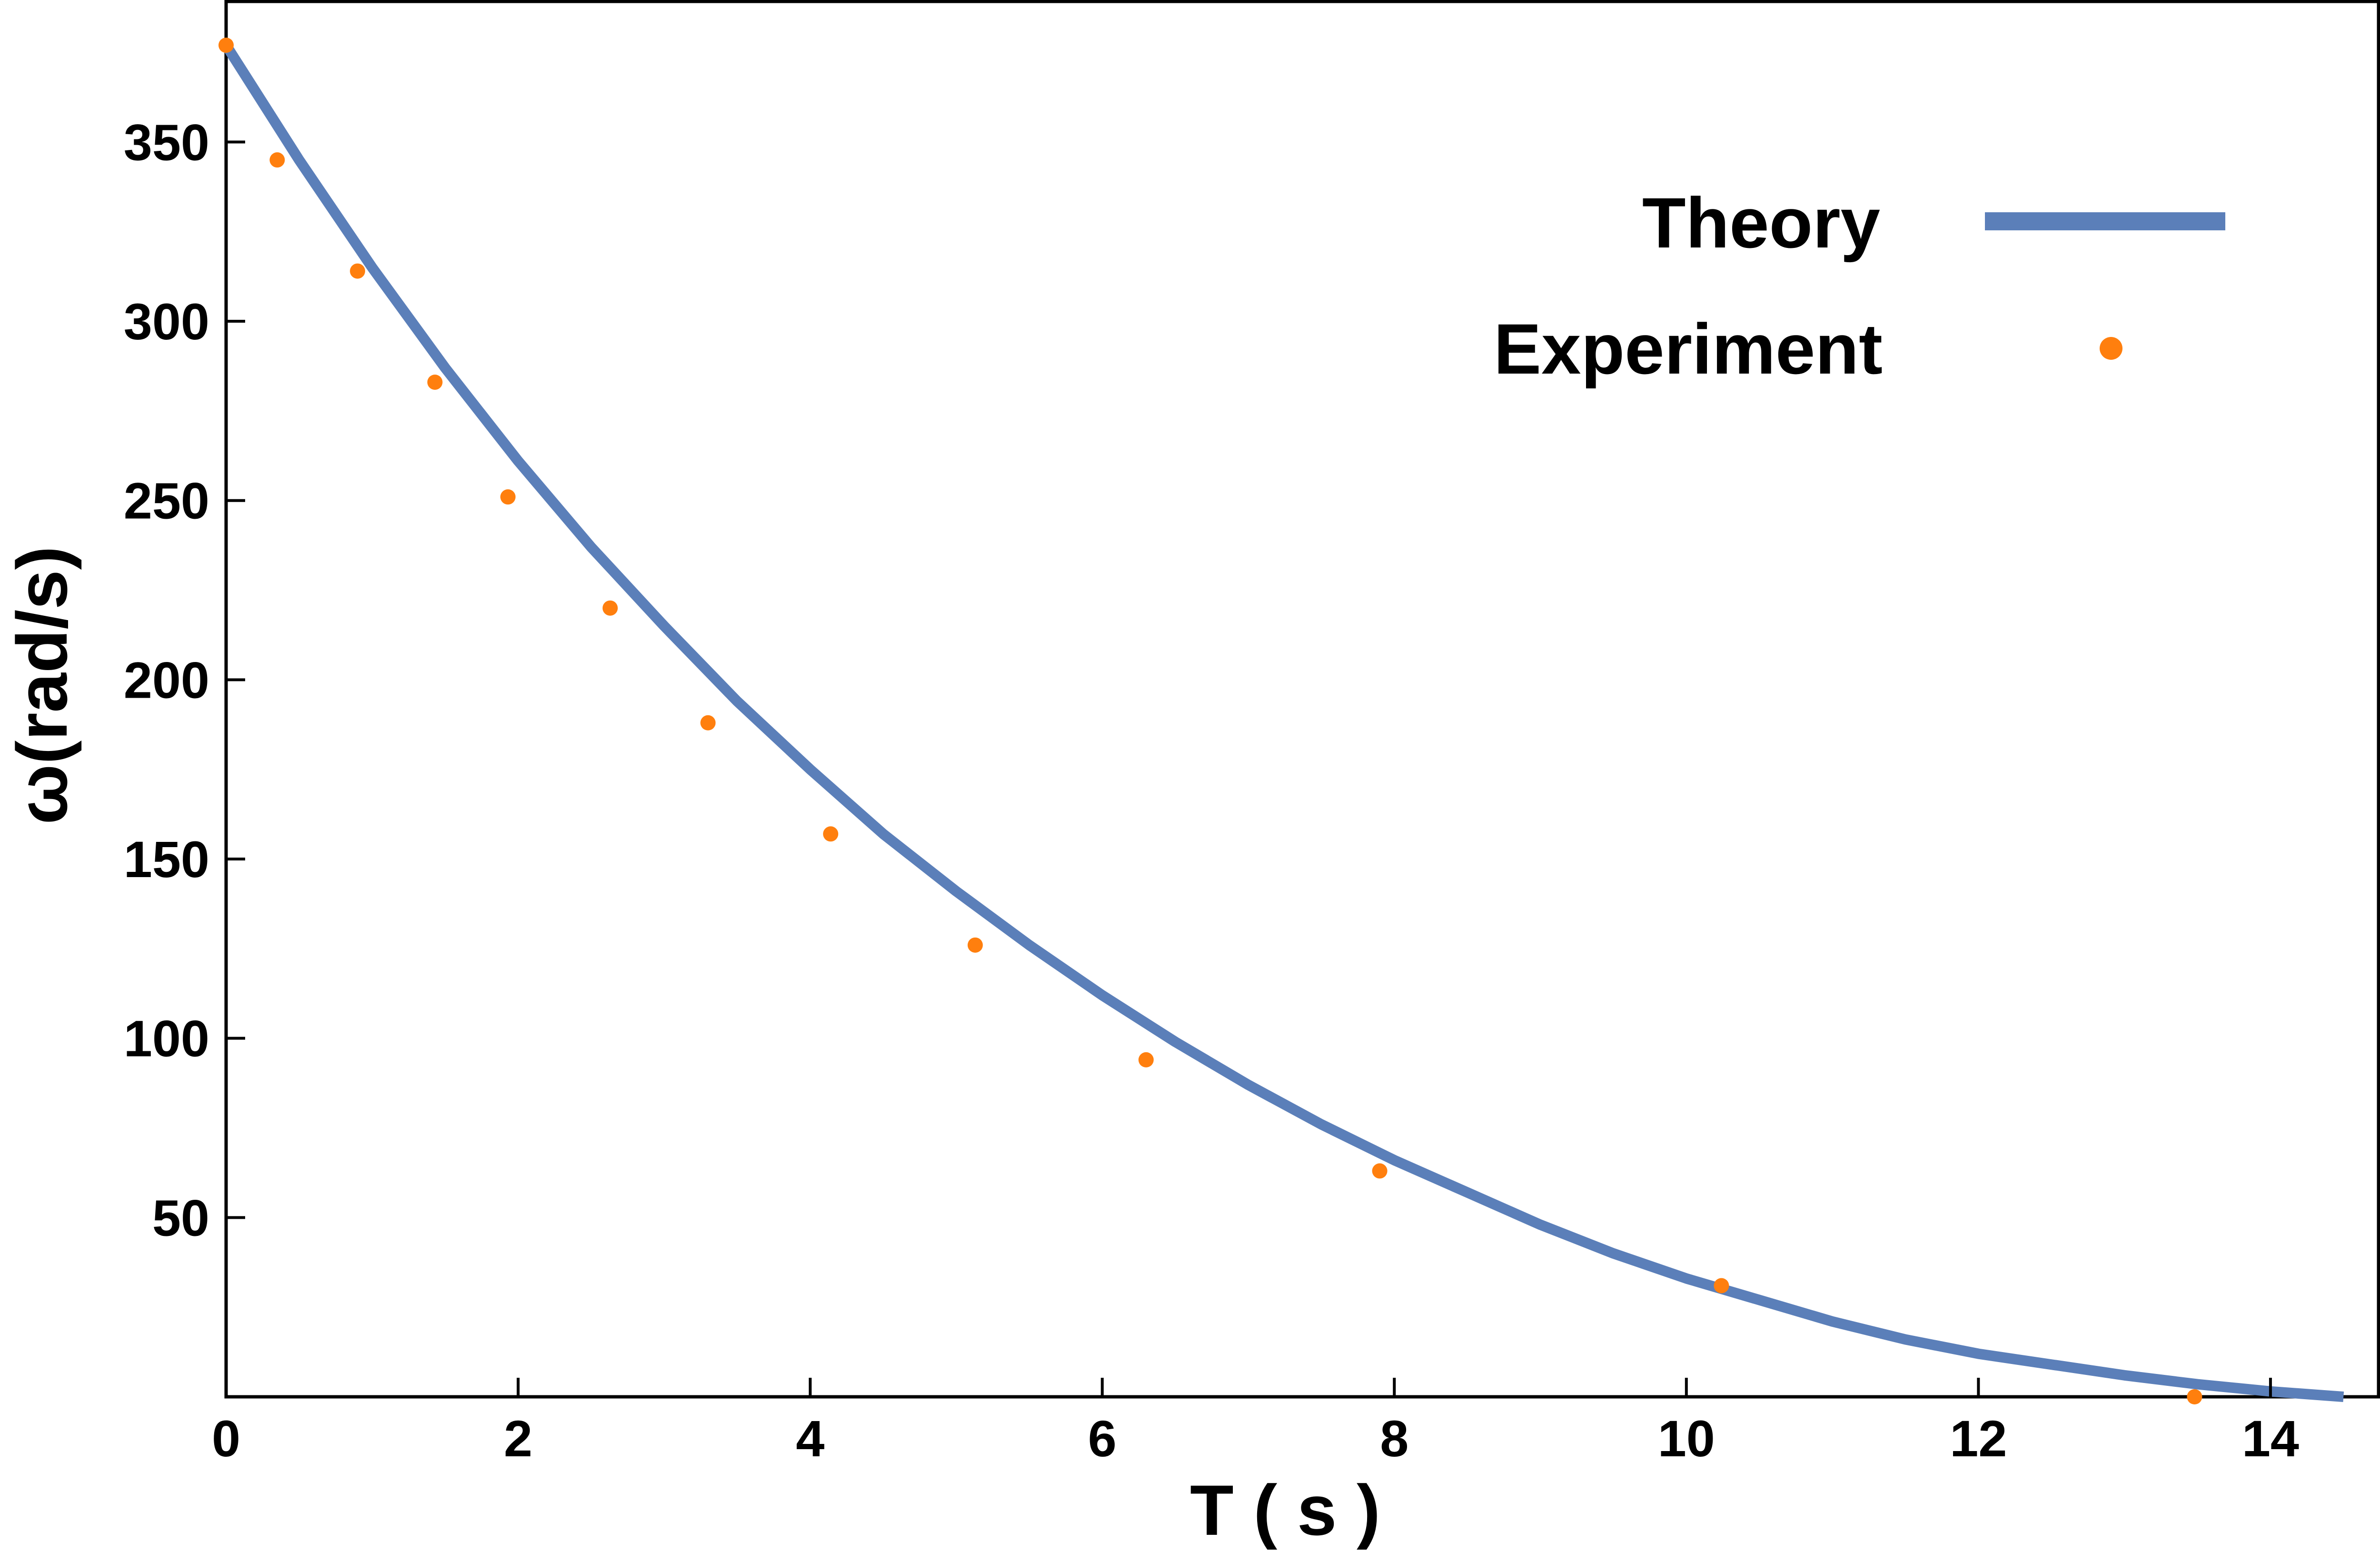  Describe the element at coordinates (166, 859) in the screenshot. I see `y-tick-label: 150` at that location.